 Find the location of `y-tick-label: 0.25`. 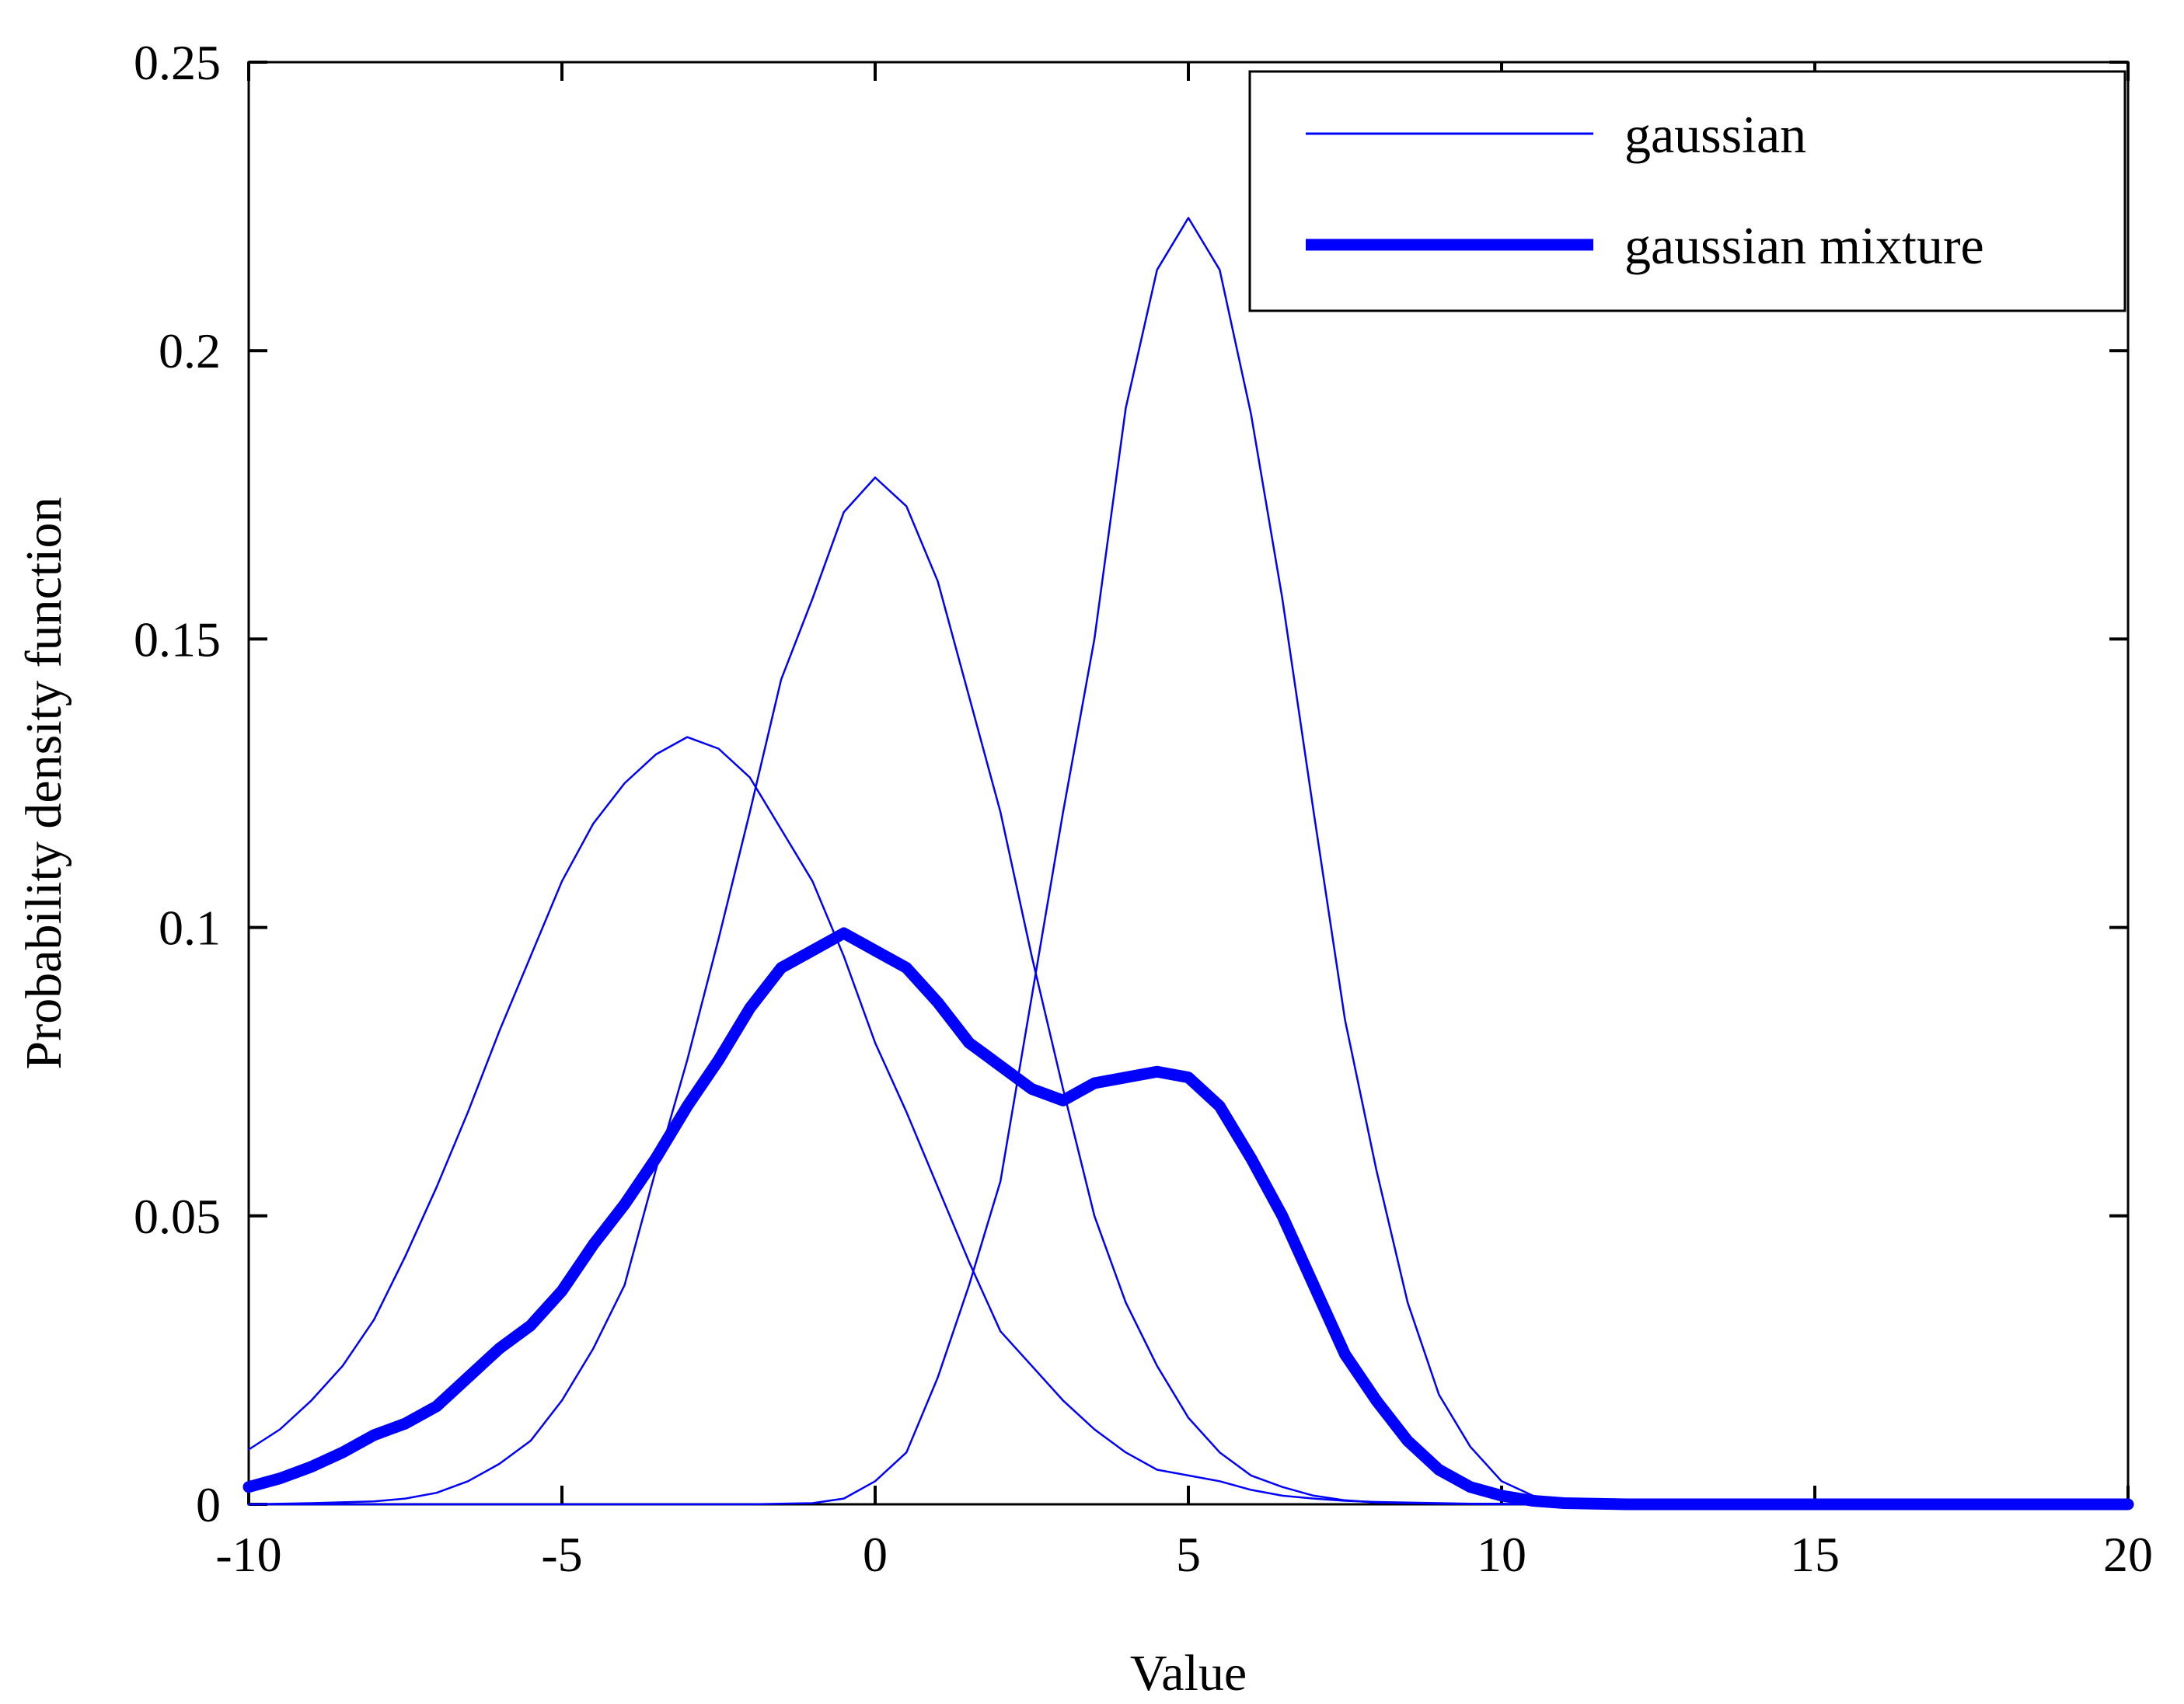

y-tick-label: 0.25 is located at coordinates (178, 62).